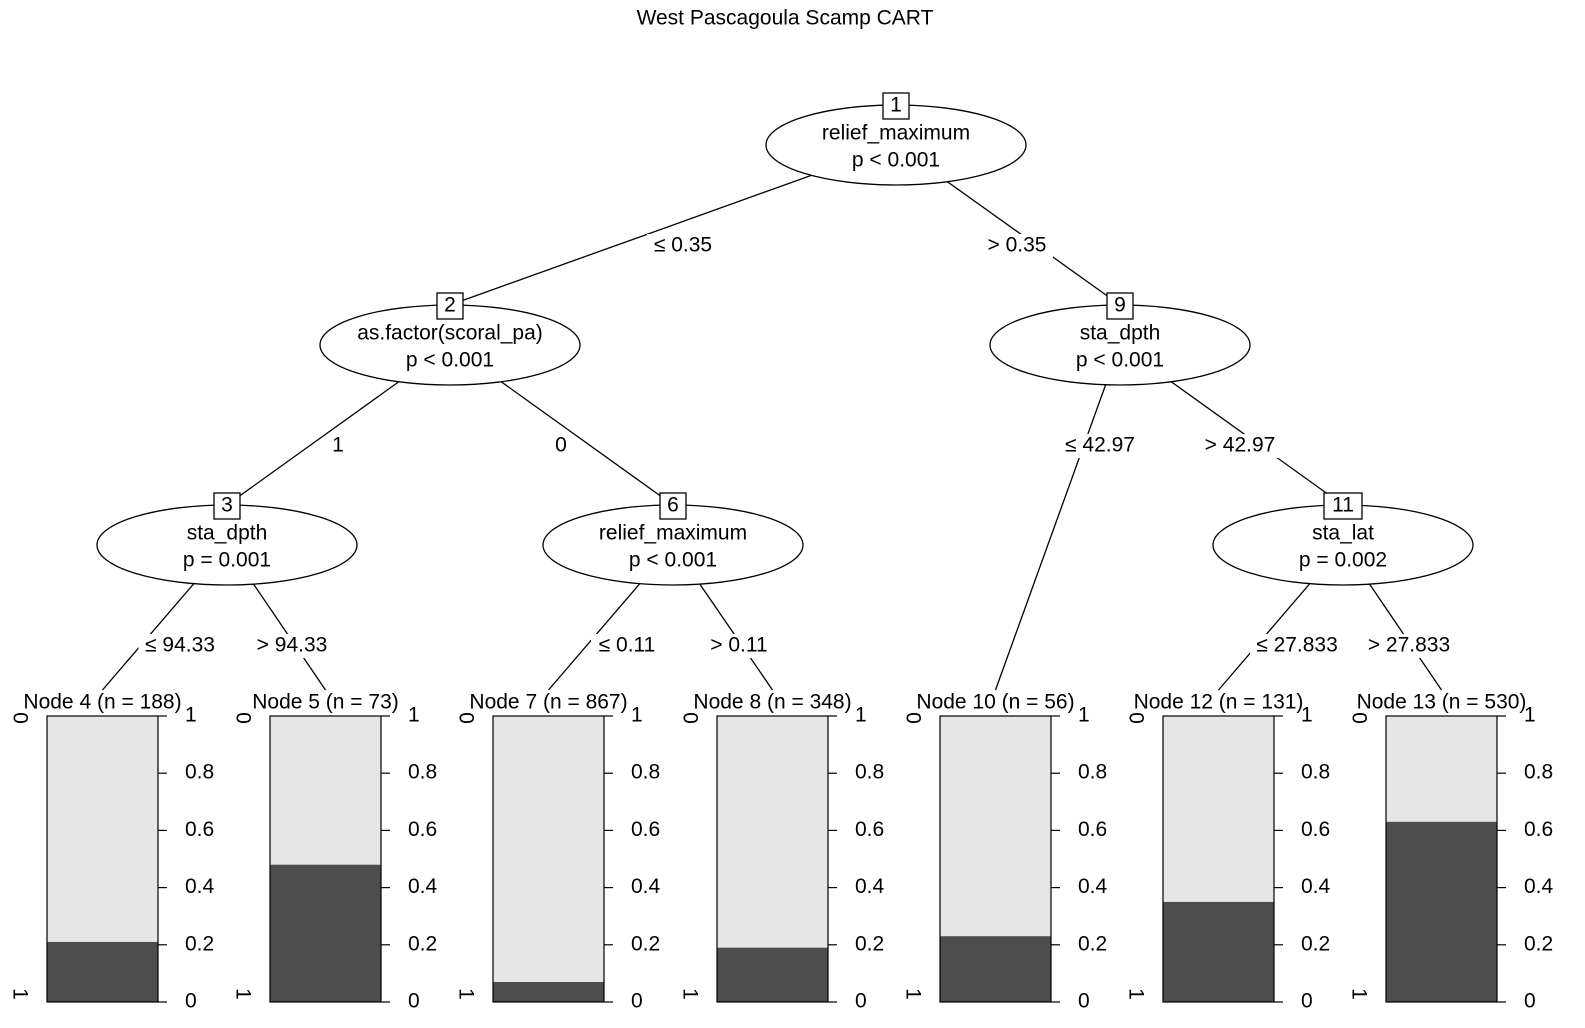 The height and width of the screenshot is (1028, 1585). I want to click on edge, so click(1057, 517).